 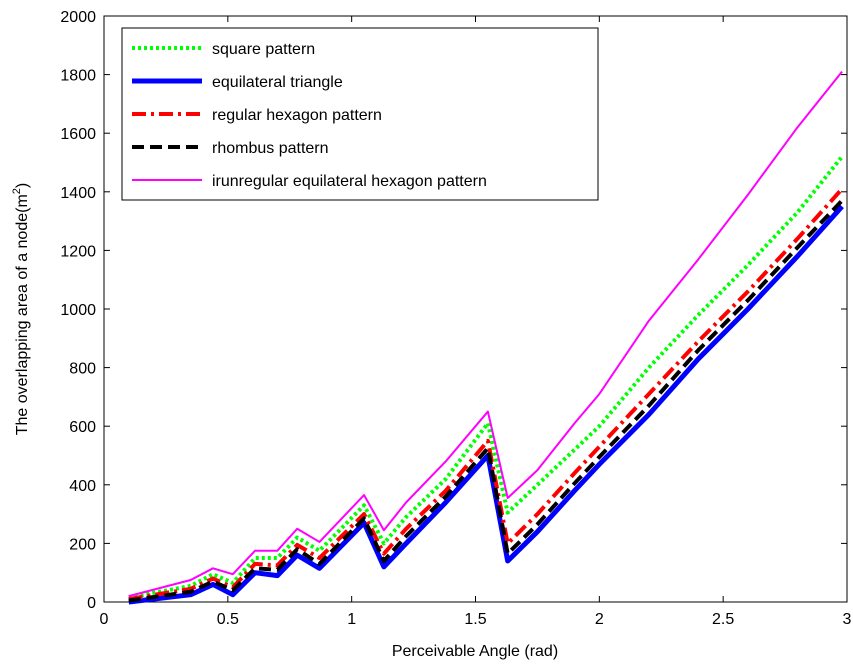 I want to click on legend-label-2: equilateral triangle, so click(x=277, y=82).